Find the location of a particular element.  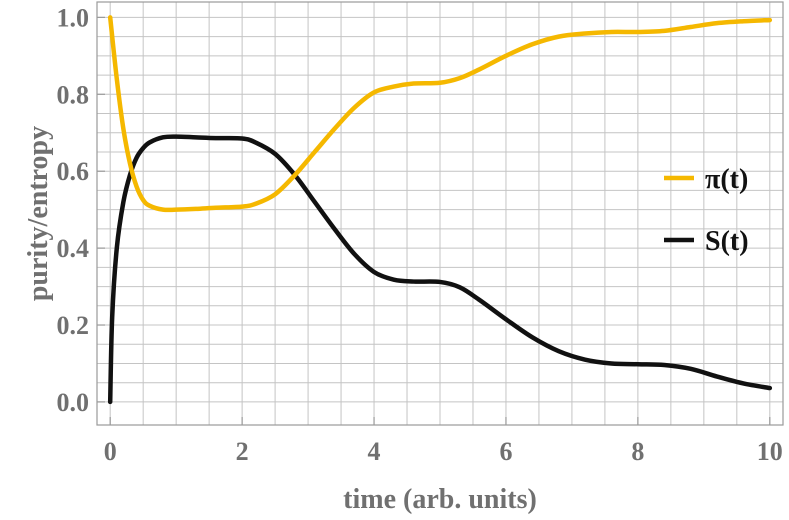

y-tick-label: 0.4 is located at coordinates (73, 248).